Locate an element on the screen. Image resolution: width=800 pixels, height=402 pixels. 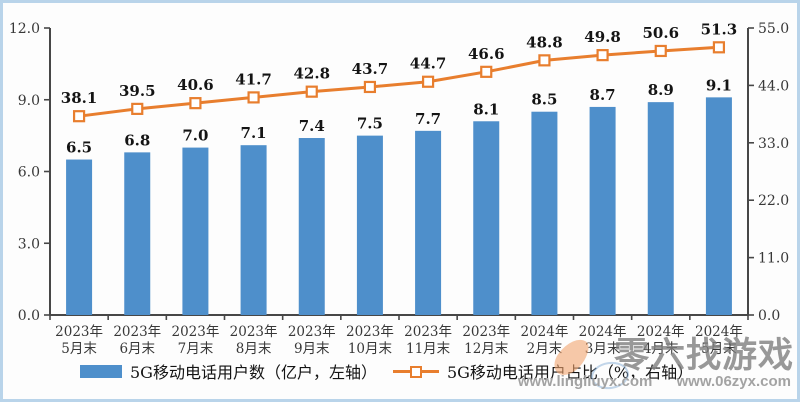
y-right-tick-label: 0.0 is located at coordinates (769, 316).